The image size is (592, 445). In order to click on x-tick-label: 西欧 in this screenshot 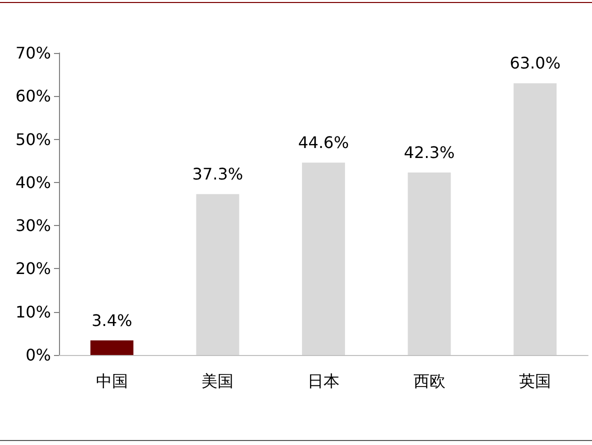, I will do `click(429, 381)`.